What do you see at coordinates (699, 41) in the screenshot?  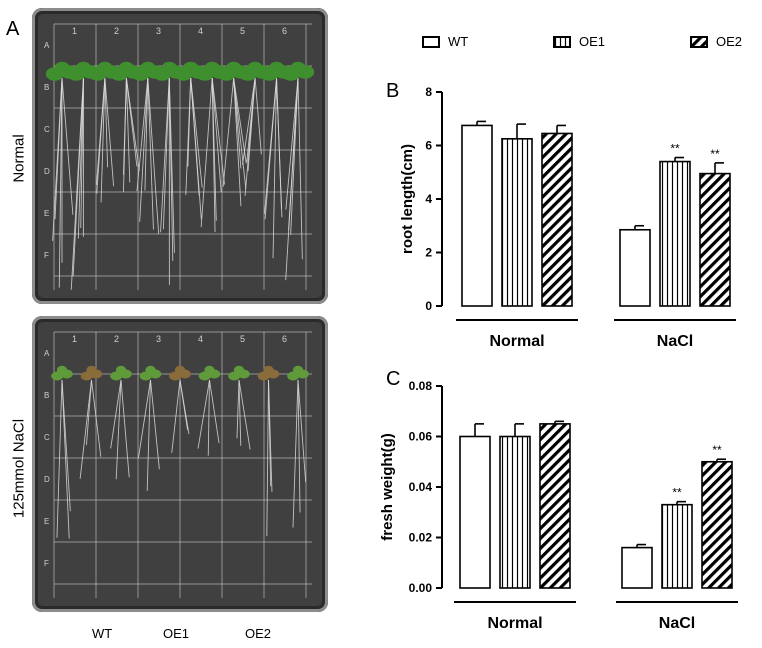 I see `legend-swatch-oe2` at bounding box center [699, 41].